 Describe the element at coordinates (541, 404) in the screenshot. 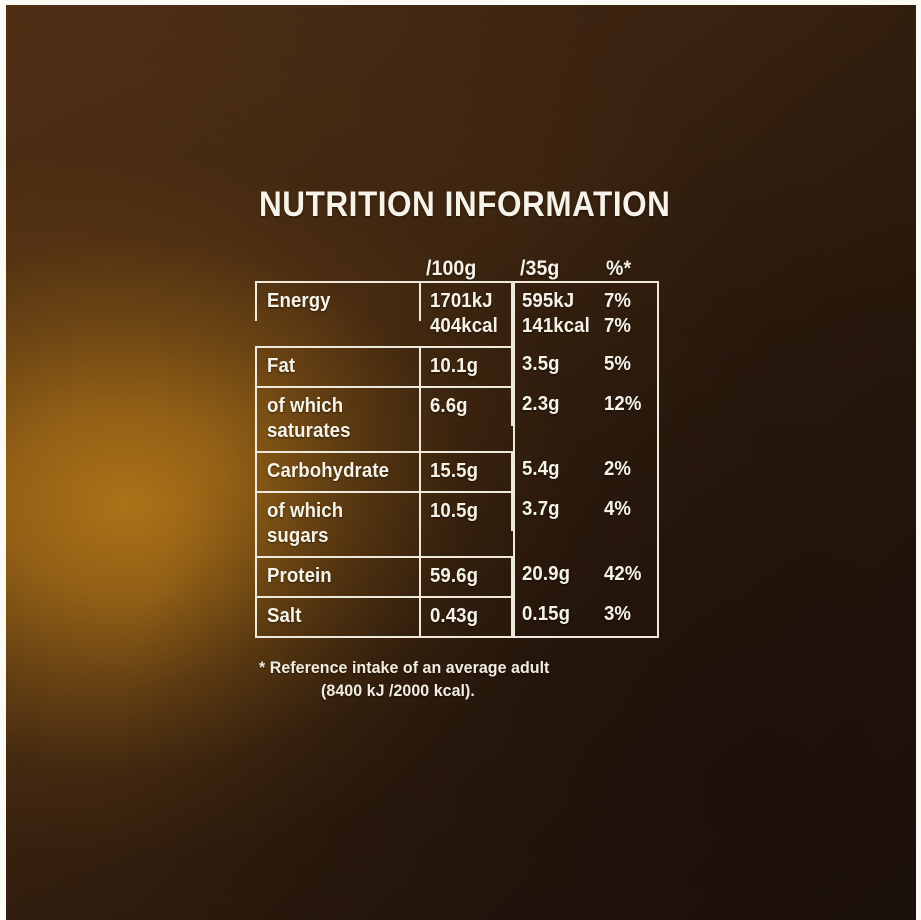

I see `row-value-per-35g: 2.3g` at that location.